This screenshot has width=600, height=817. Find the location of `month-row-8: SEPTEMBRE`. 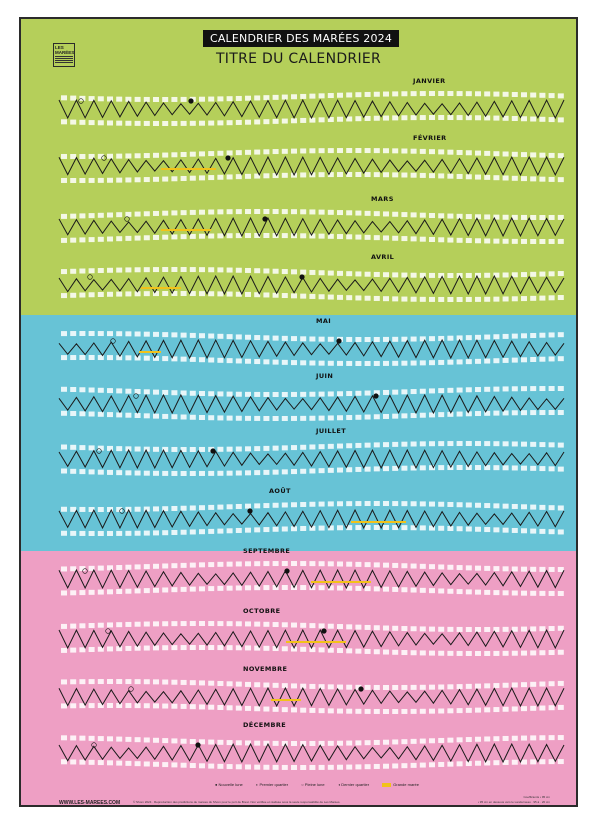

month-row-8: SEPTEMBRE is located at coordinates (298, 578).